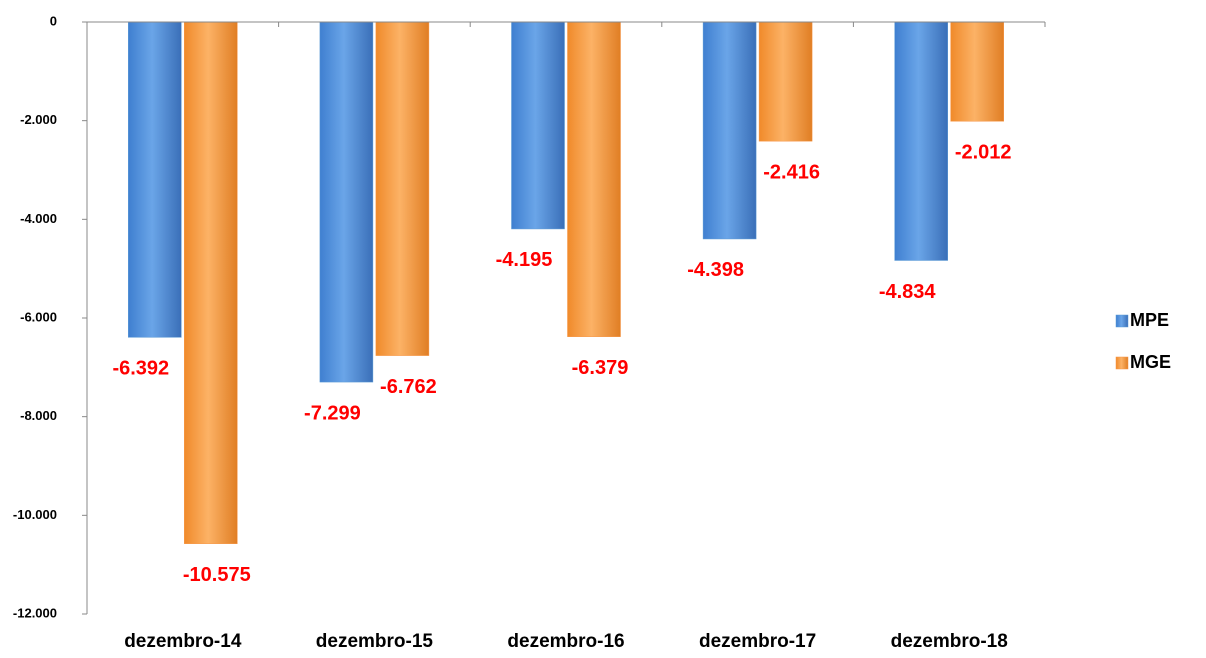 The width and height of the screenshot is (1206, 658). Describe the element at coordinates (600, 368) in the screenshot. I see `value-label: -6.379` at that location.